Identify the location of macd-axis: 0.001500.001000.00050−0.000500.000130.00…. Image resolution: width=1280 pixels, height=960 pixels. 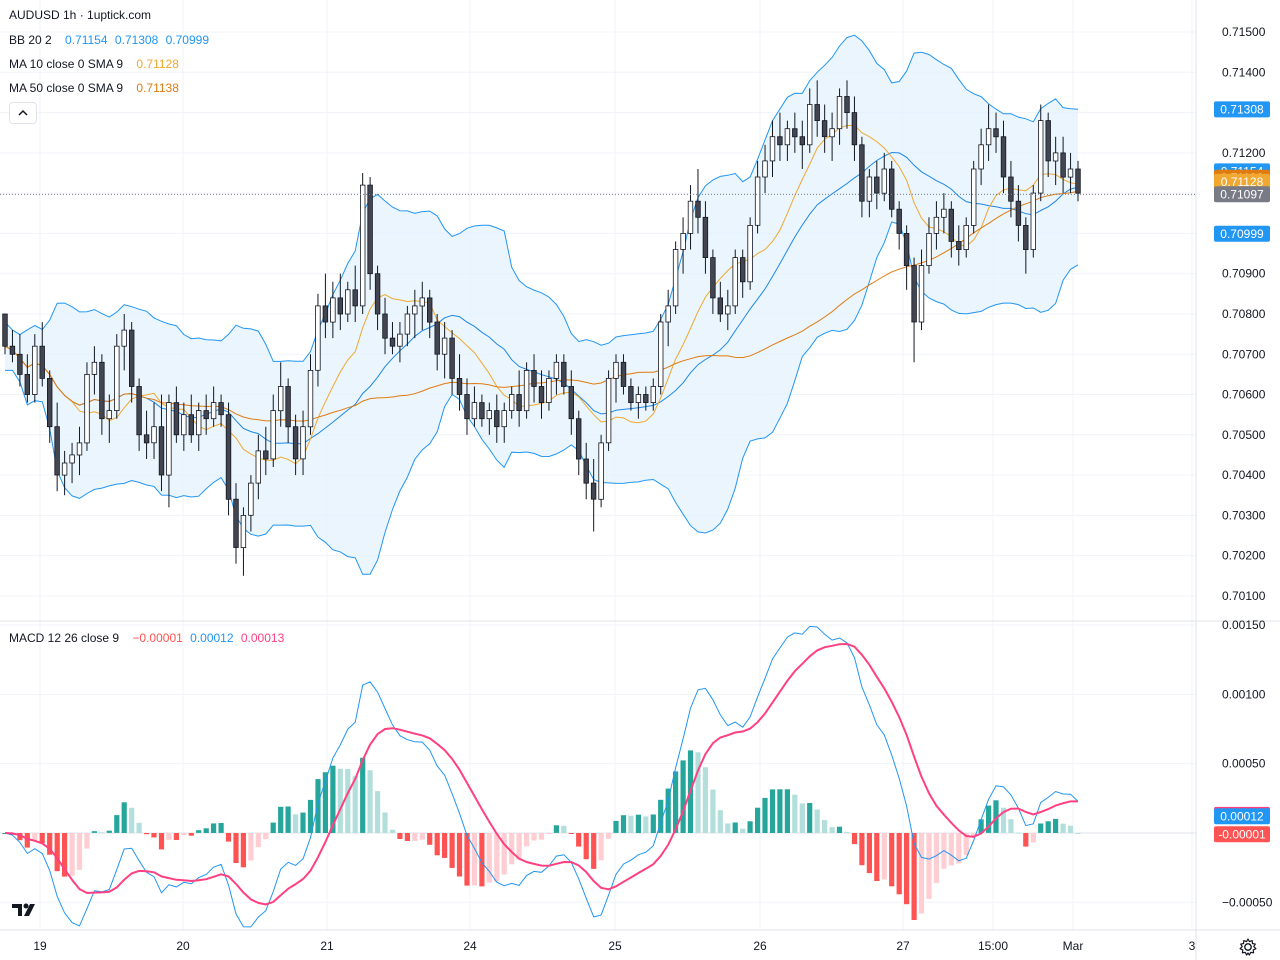
(1243, 763).